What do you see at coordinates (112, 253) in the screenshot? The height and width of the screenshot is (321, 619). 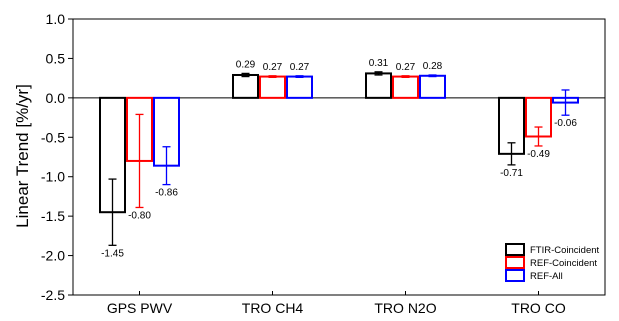 I see `data-label: -1.45` at bounding box center [112, 253].